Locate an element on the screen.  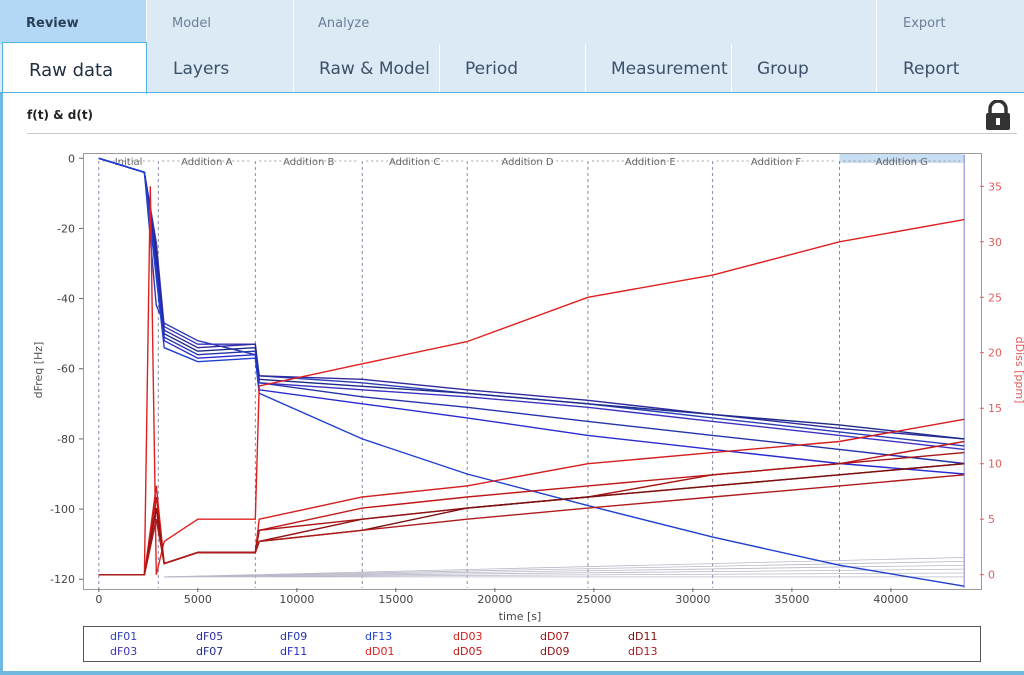
period-label: Addition F is located at coordinates (776, 162).